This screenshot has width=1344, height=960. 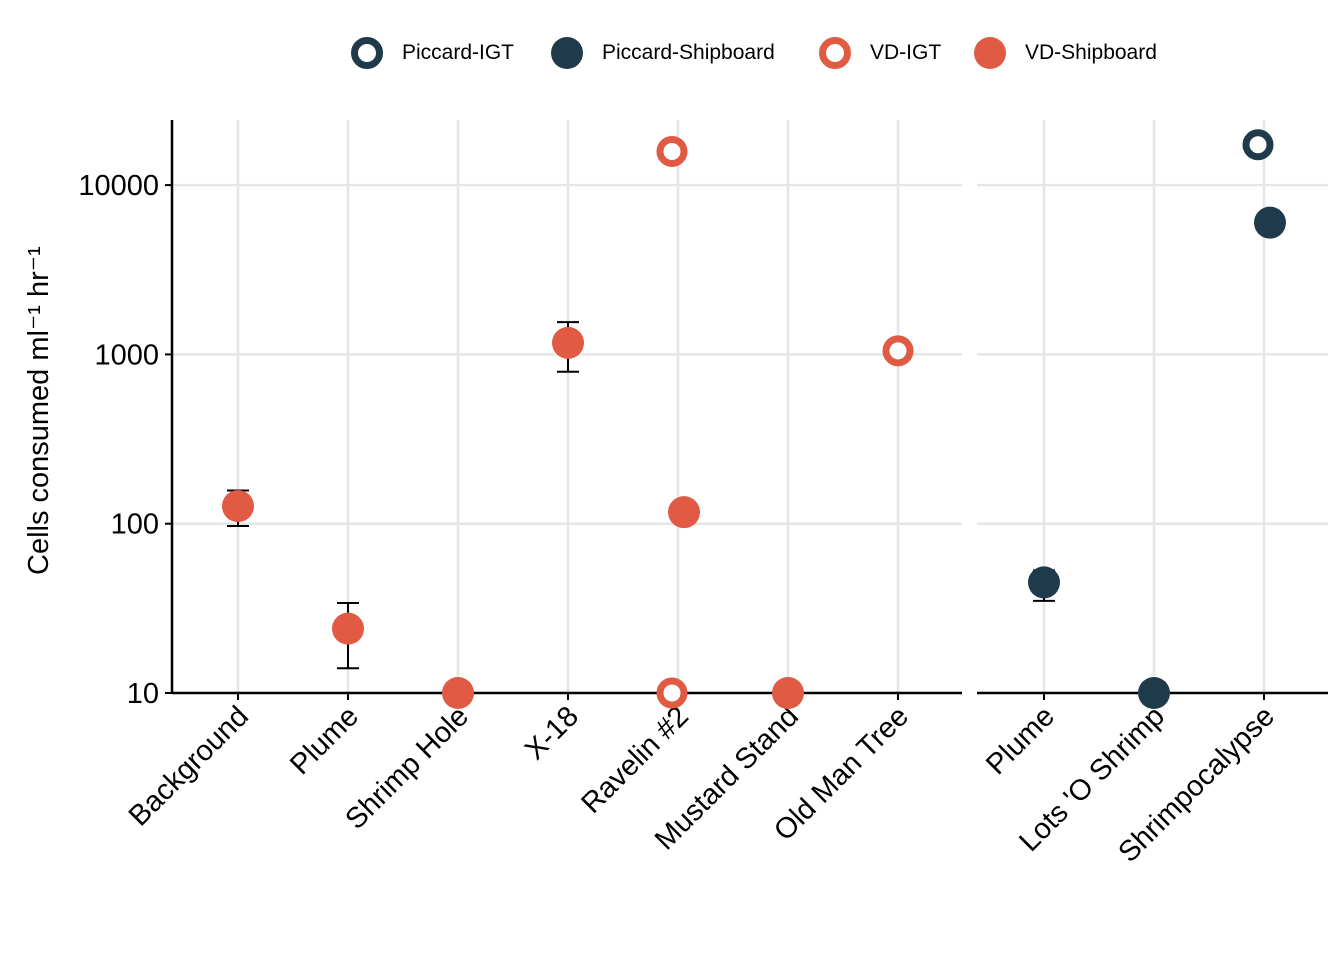 I want to click on vd-shipboard-marker-icon, so click(x=990, y=53).